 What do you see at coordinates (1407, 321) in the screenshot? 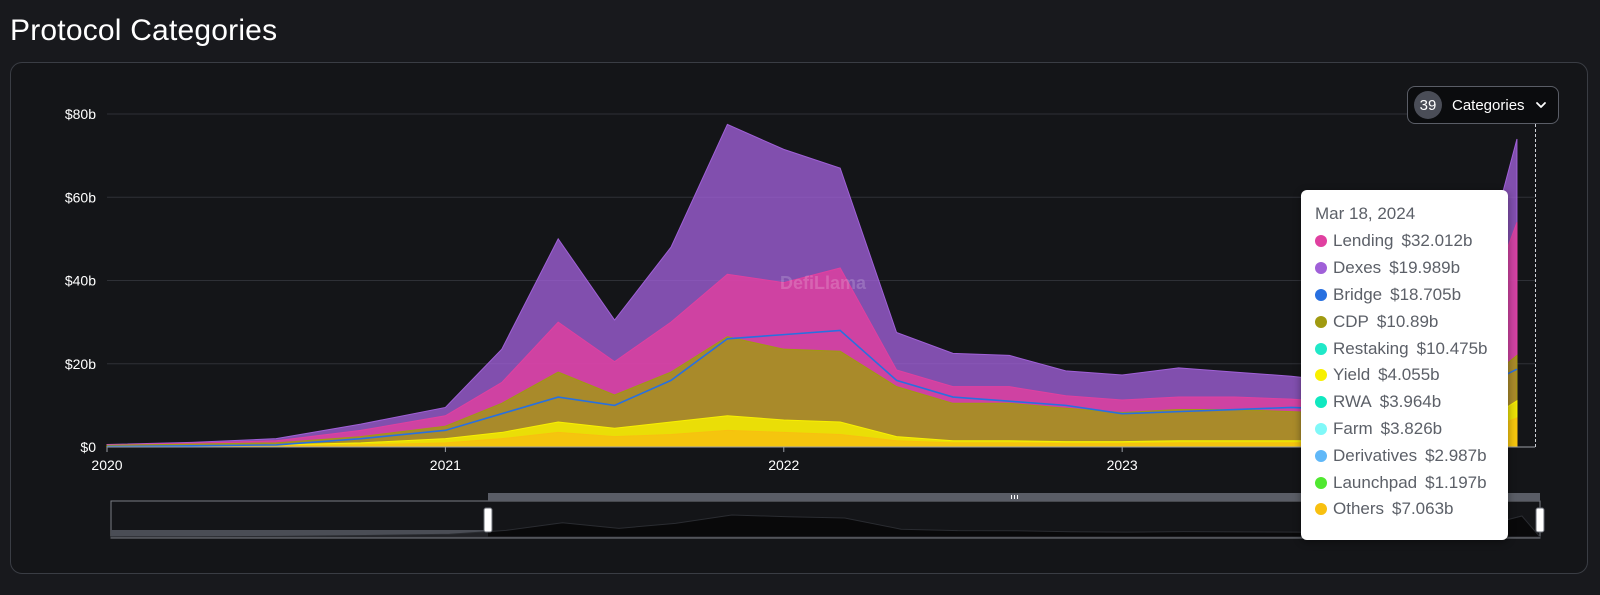
I see `tooltip-series-value: $10.89b` at bounding box center [1407, 321].